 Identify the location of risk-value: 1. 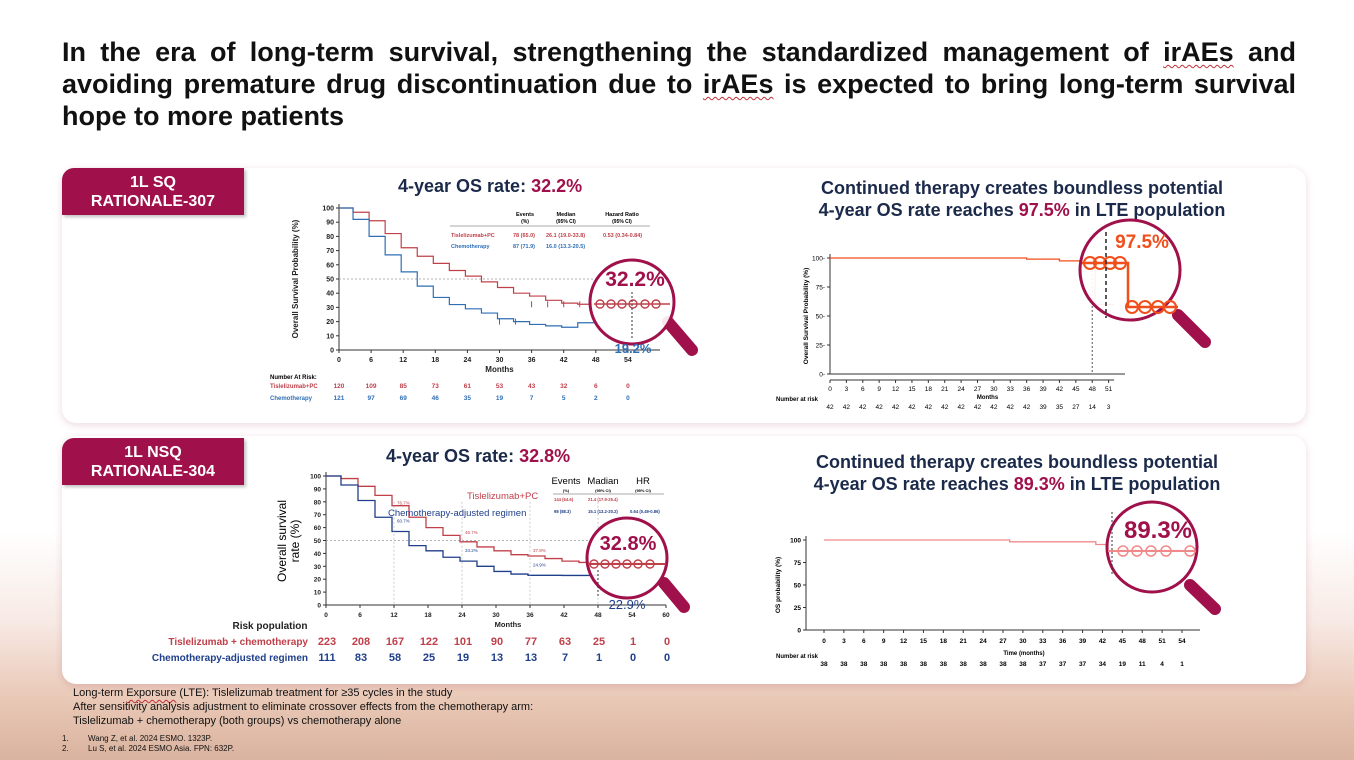
(633, 642).